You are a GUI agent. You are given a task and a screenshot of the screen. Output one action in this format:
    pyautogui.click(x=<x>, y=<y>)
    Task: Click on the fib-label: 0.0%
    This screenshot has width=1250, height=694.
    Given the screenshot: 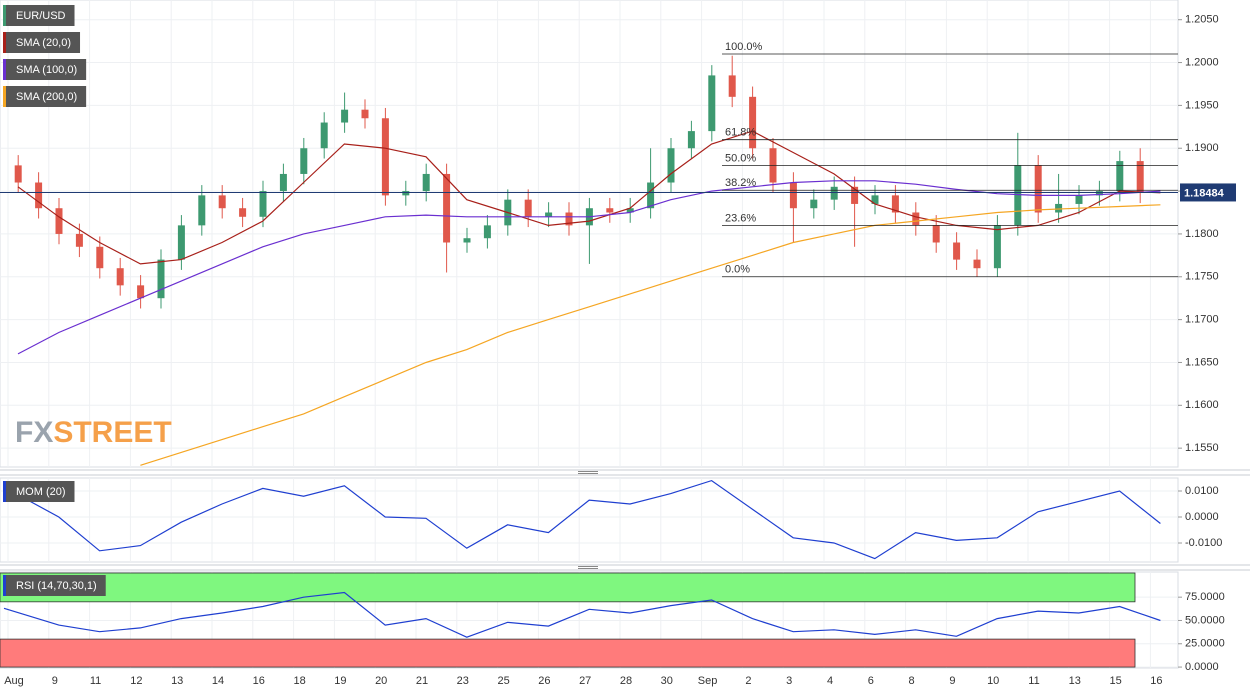 What is the action you would take?
    pyautogui.click(x=737, y=270)
    